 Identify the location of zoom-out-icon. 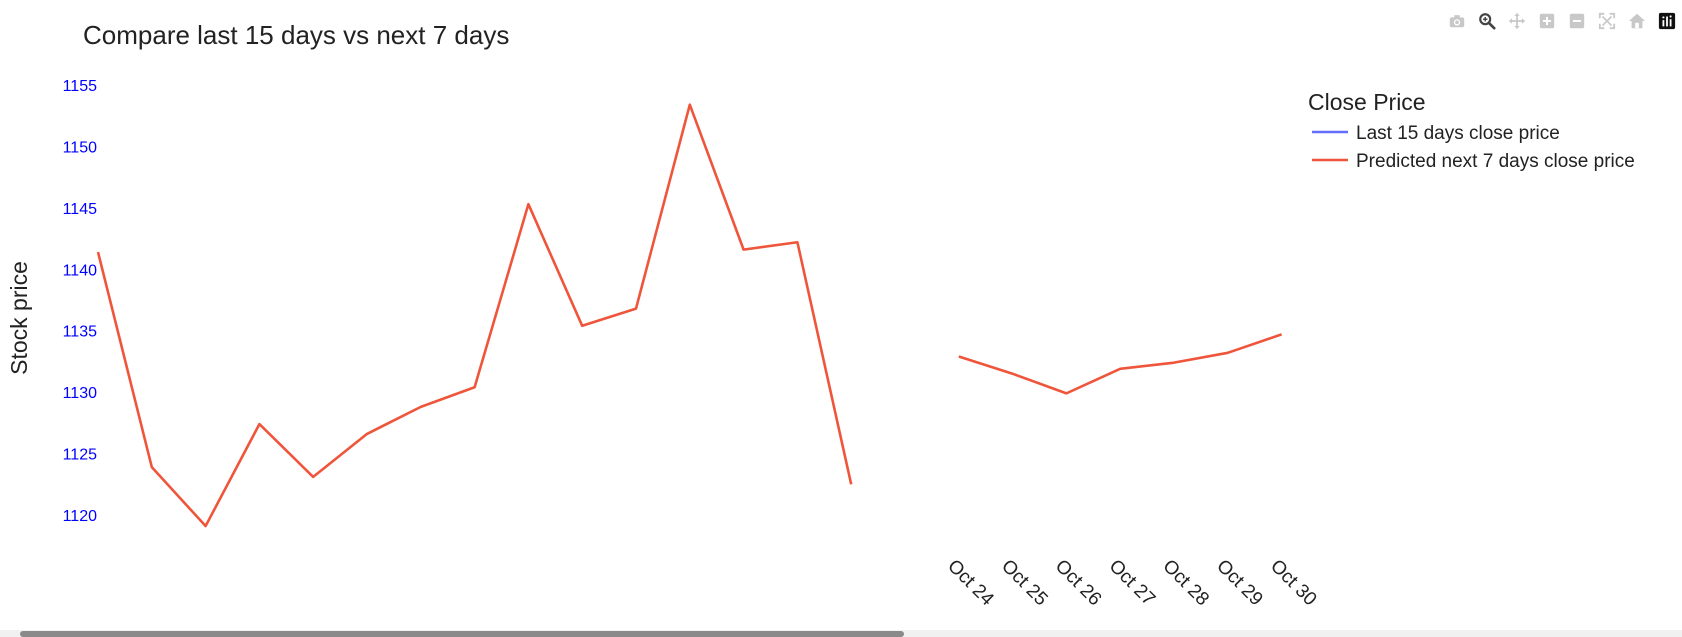
(1577, 21).